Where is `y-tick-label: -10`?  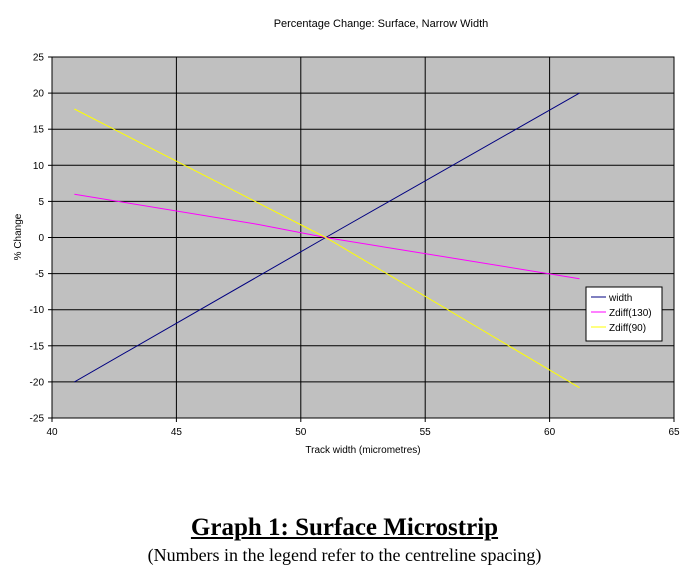
y-tick-label: -10 is located at coordinates (37, 310).